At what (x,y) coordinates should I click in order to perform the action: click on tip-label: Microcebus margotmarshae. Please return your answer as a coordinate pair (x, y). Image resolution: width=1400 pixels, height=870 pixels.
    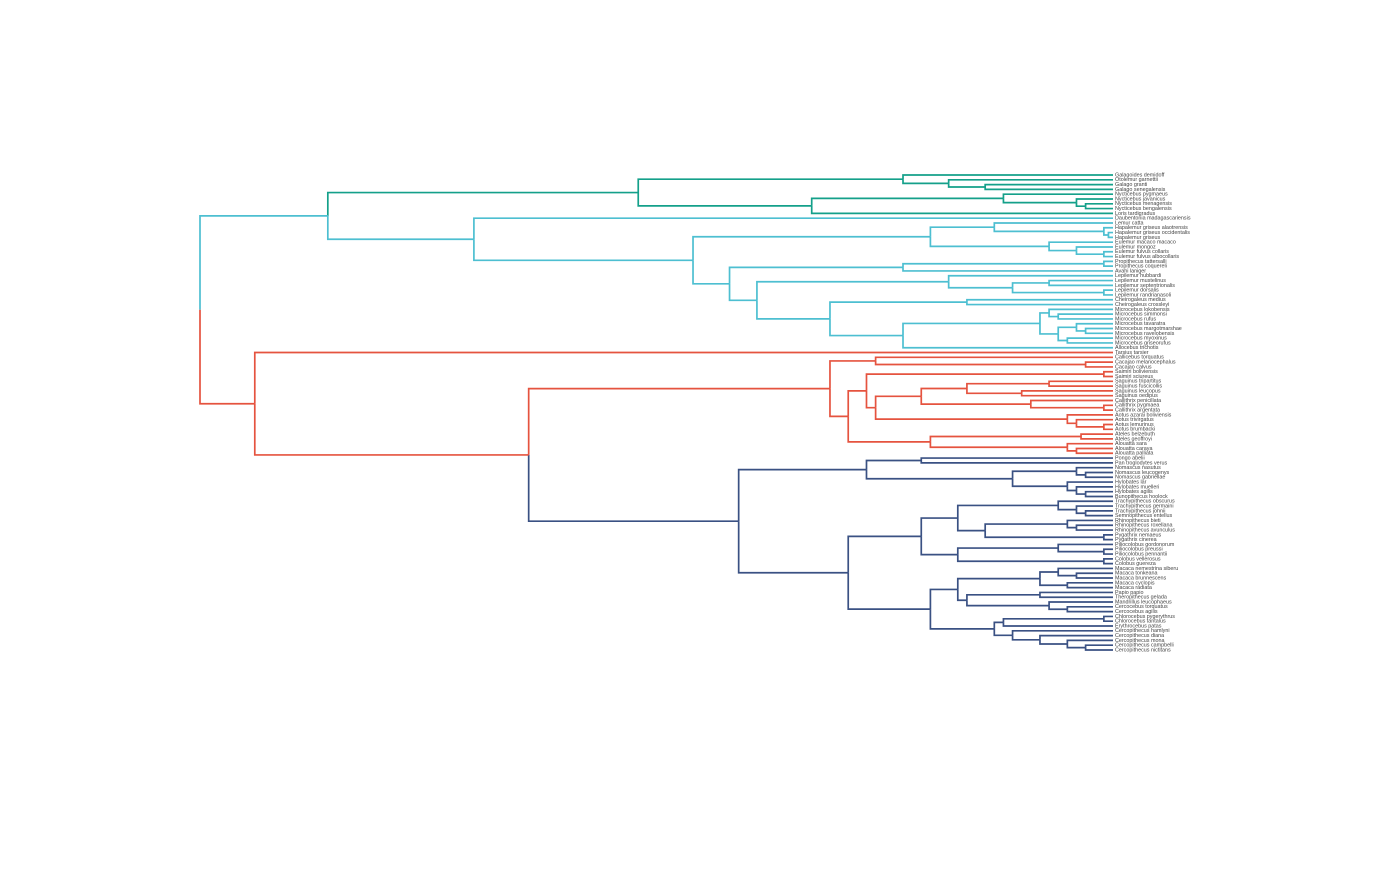
    Looking at the image, I should click on (1148, 329).